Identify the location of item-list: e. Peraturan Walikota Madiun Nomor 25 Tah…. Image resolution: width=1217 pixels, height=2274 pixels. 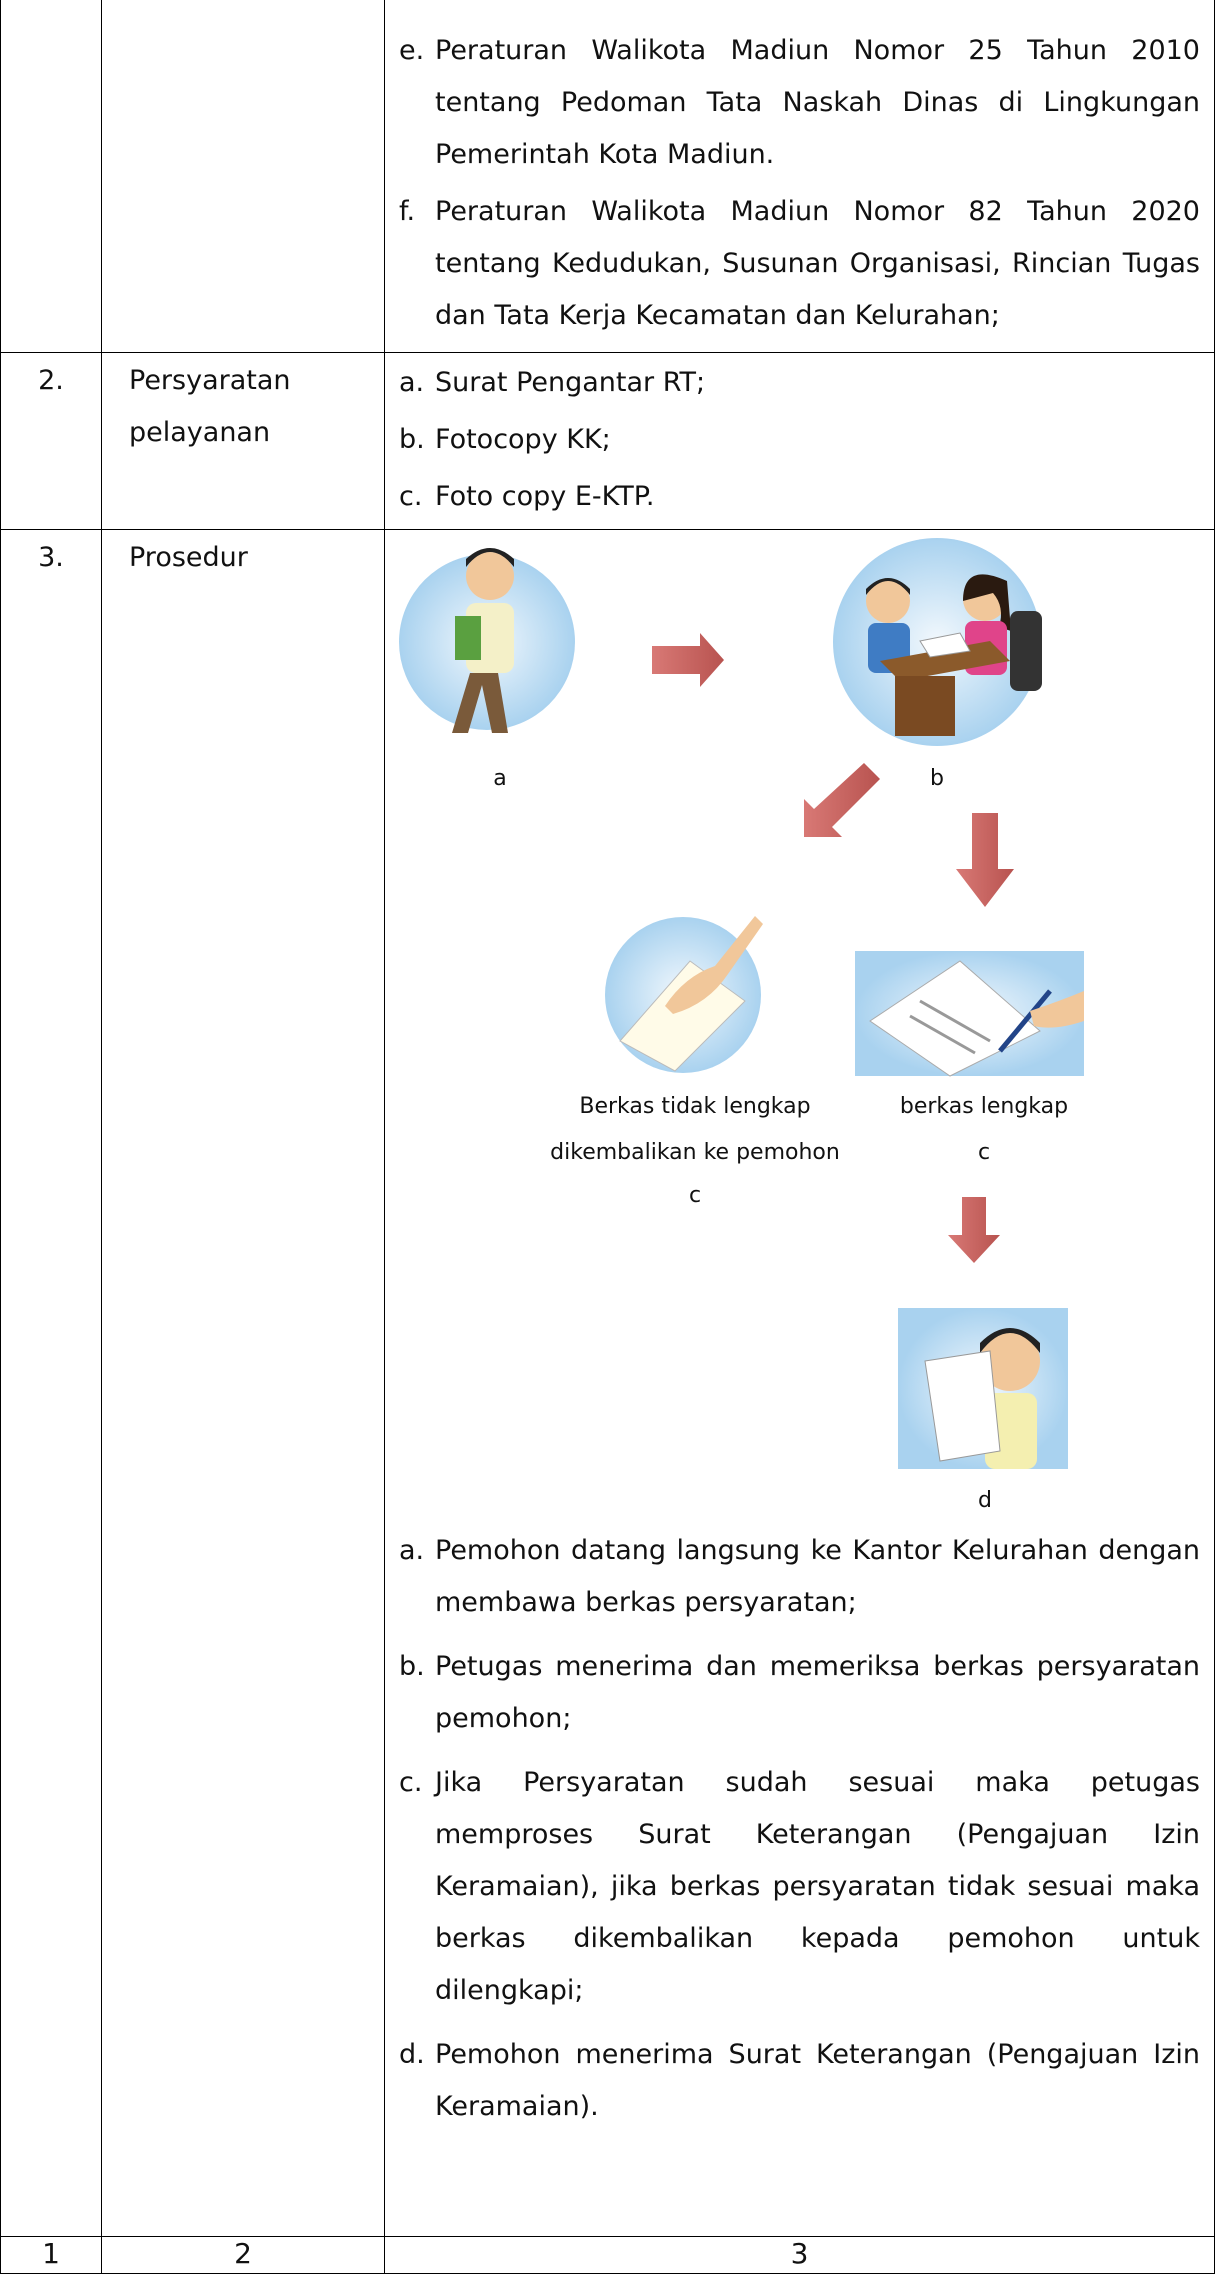
(799, 171).